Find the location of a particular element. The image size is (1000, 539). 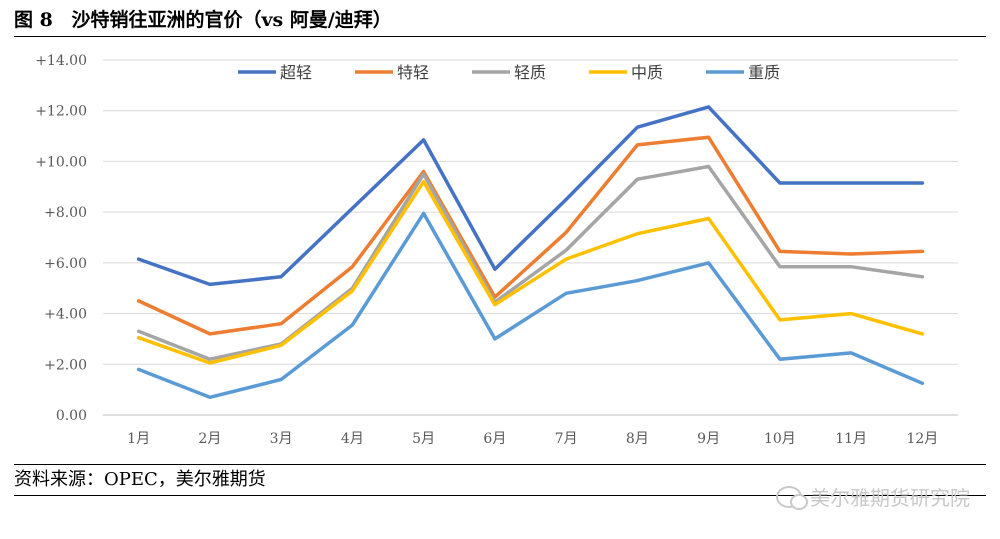

watermark: 美尔雅期货研究院 is located at coordinates (873, 496).